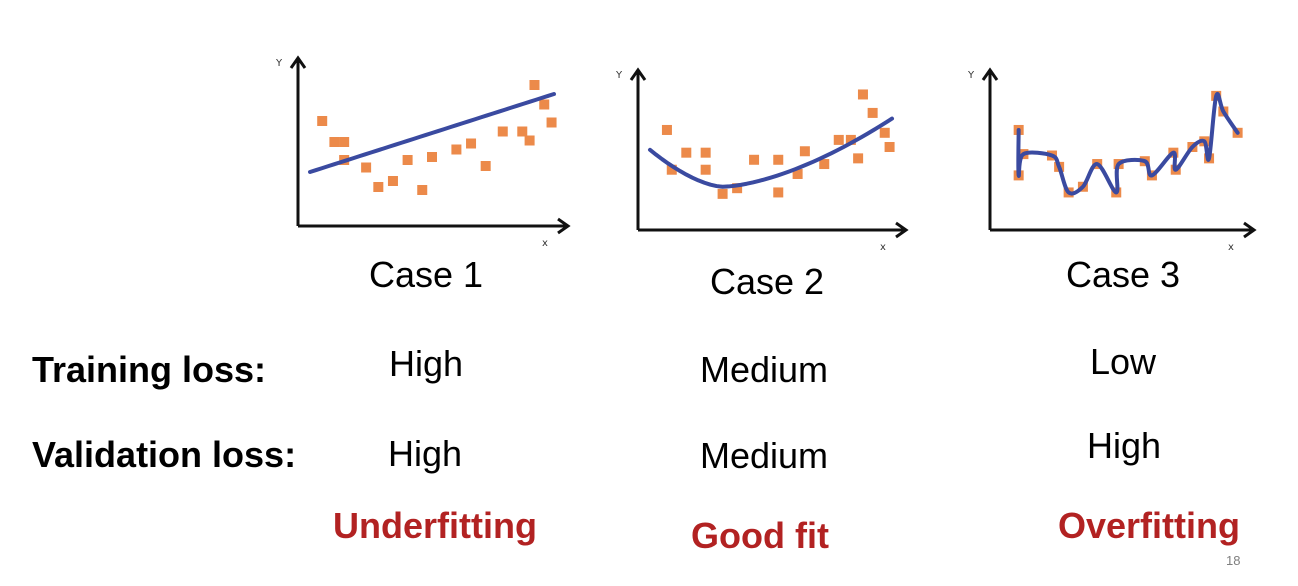  I want to click on training-loss-case-1: High, so click(426, 363).